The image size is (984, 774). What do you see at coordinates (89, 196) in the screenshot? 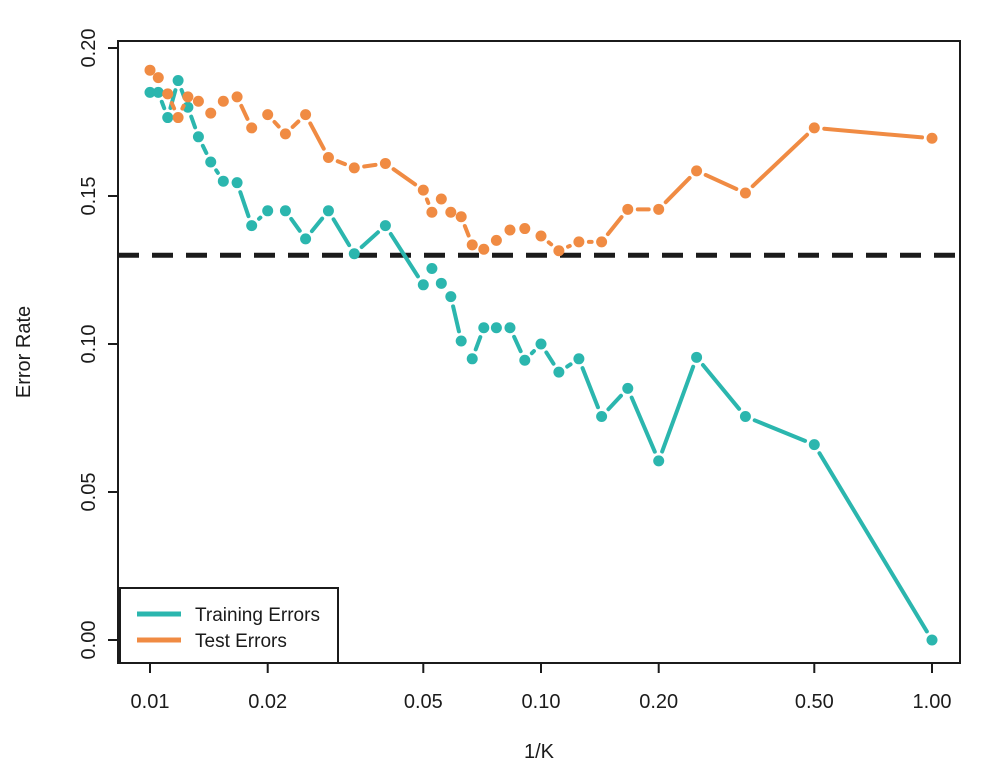
I see `y-tick-label: 0.15` at bounding box center [89, 196].